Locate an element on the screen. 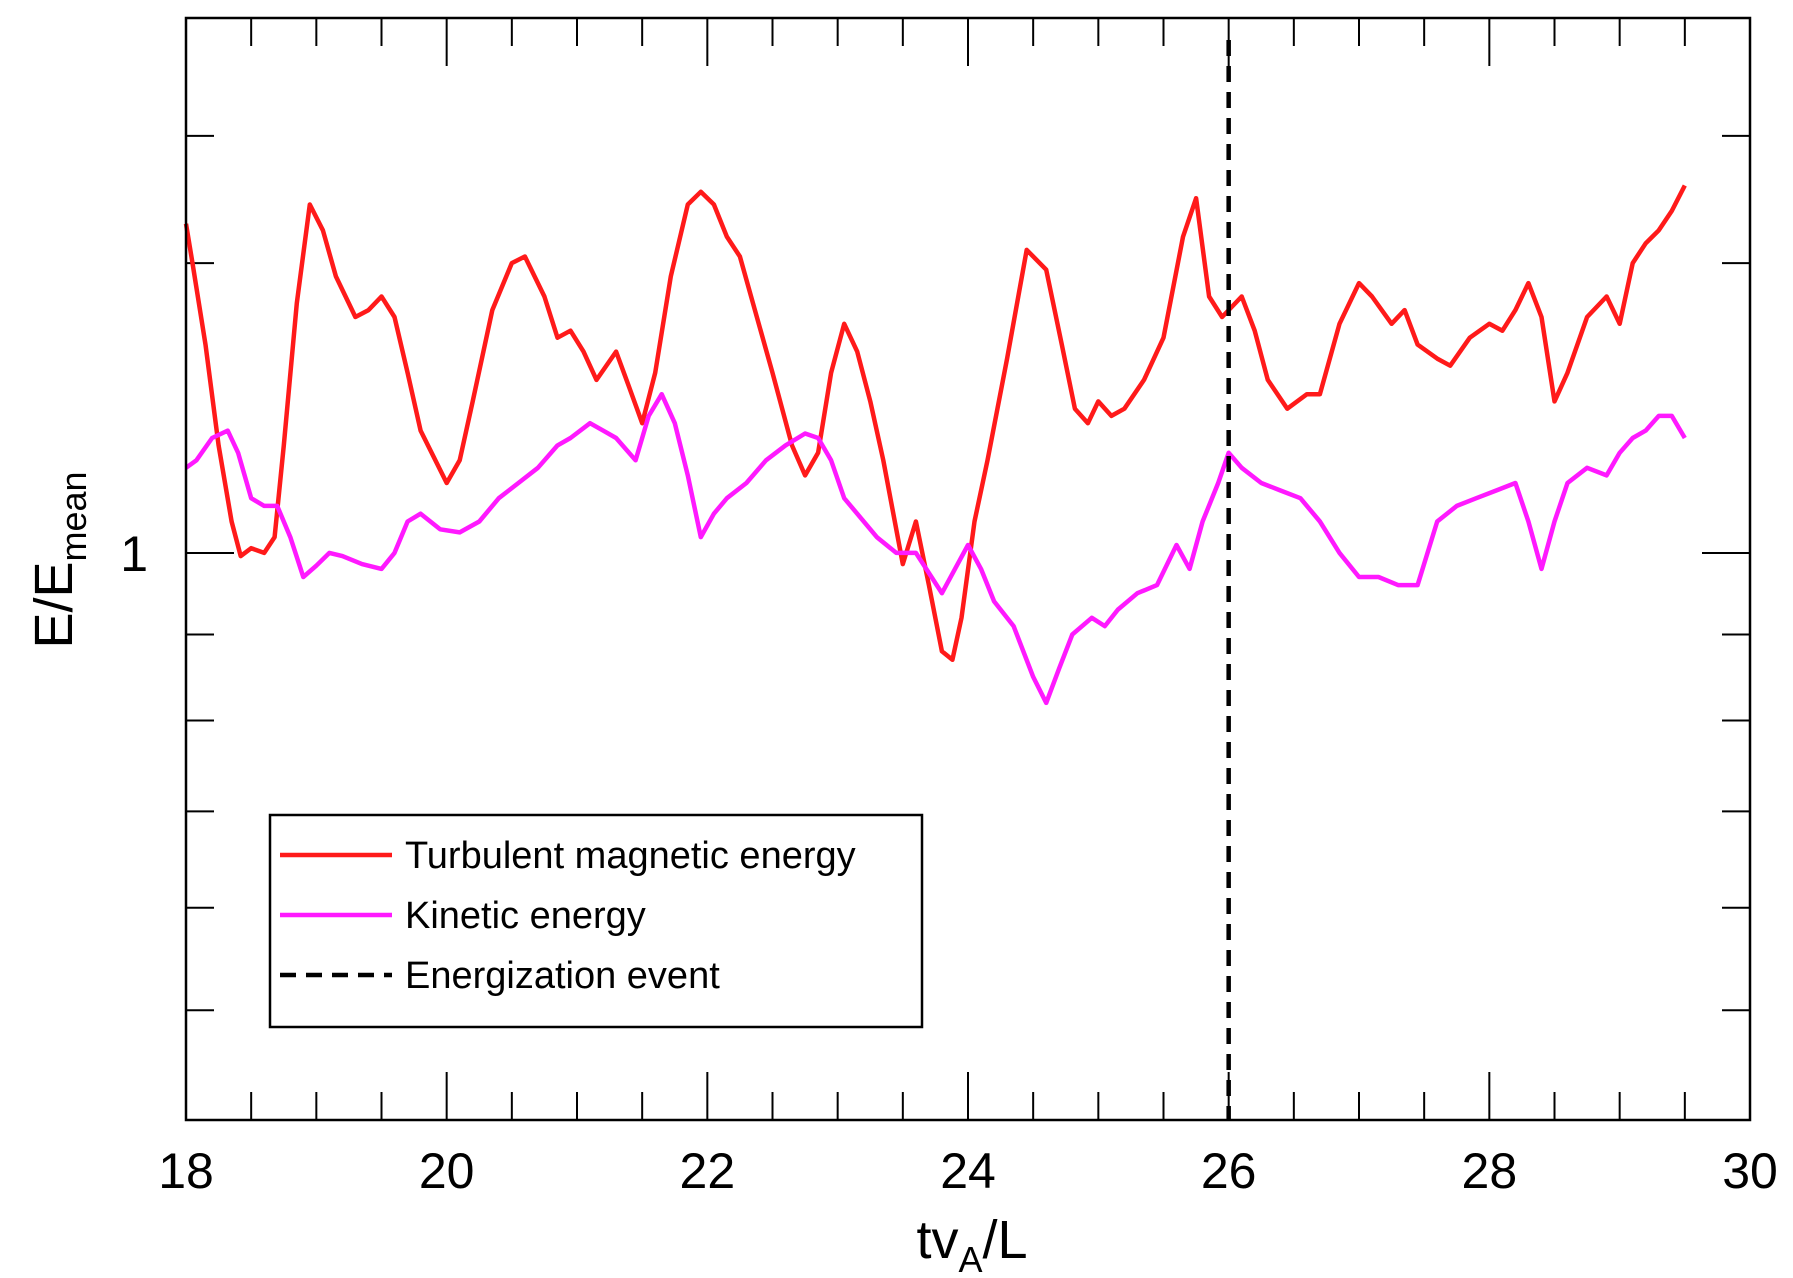 Image resolution: width=1793 pixels, height=1278 pixels. x-axis-title-sub: A is located at coordinates (970, 1258).